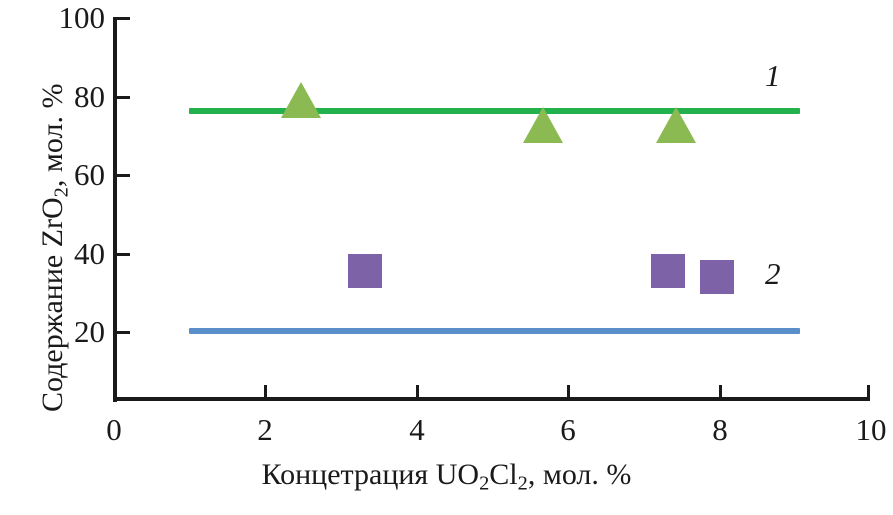 The width and height of the screenshot is (893, 515). I want to click on y-axis-title-subscript: 2, so click(61, 192).